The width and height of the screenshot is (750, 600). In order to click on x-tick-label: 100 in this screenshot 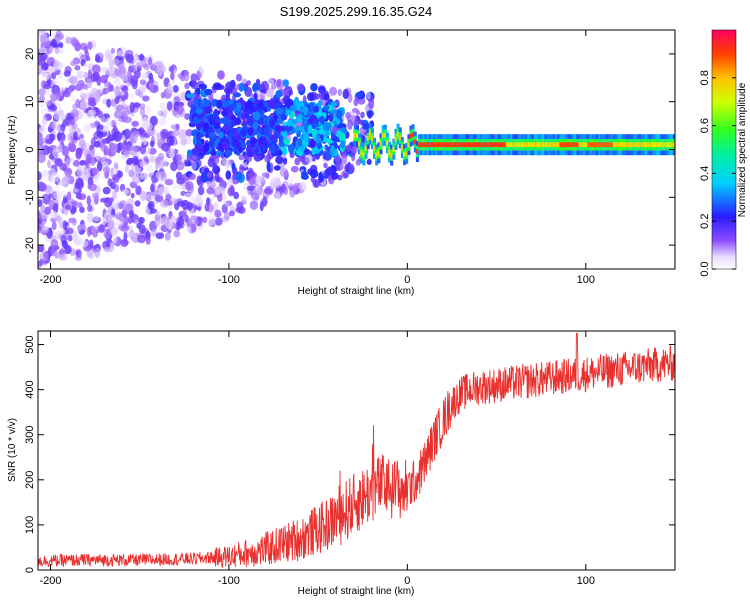, I will do `click(586, 581)`.